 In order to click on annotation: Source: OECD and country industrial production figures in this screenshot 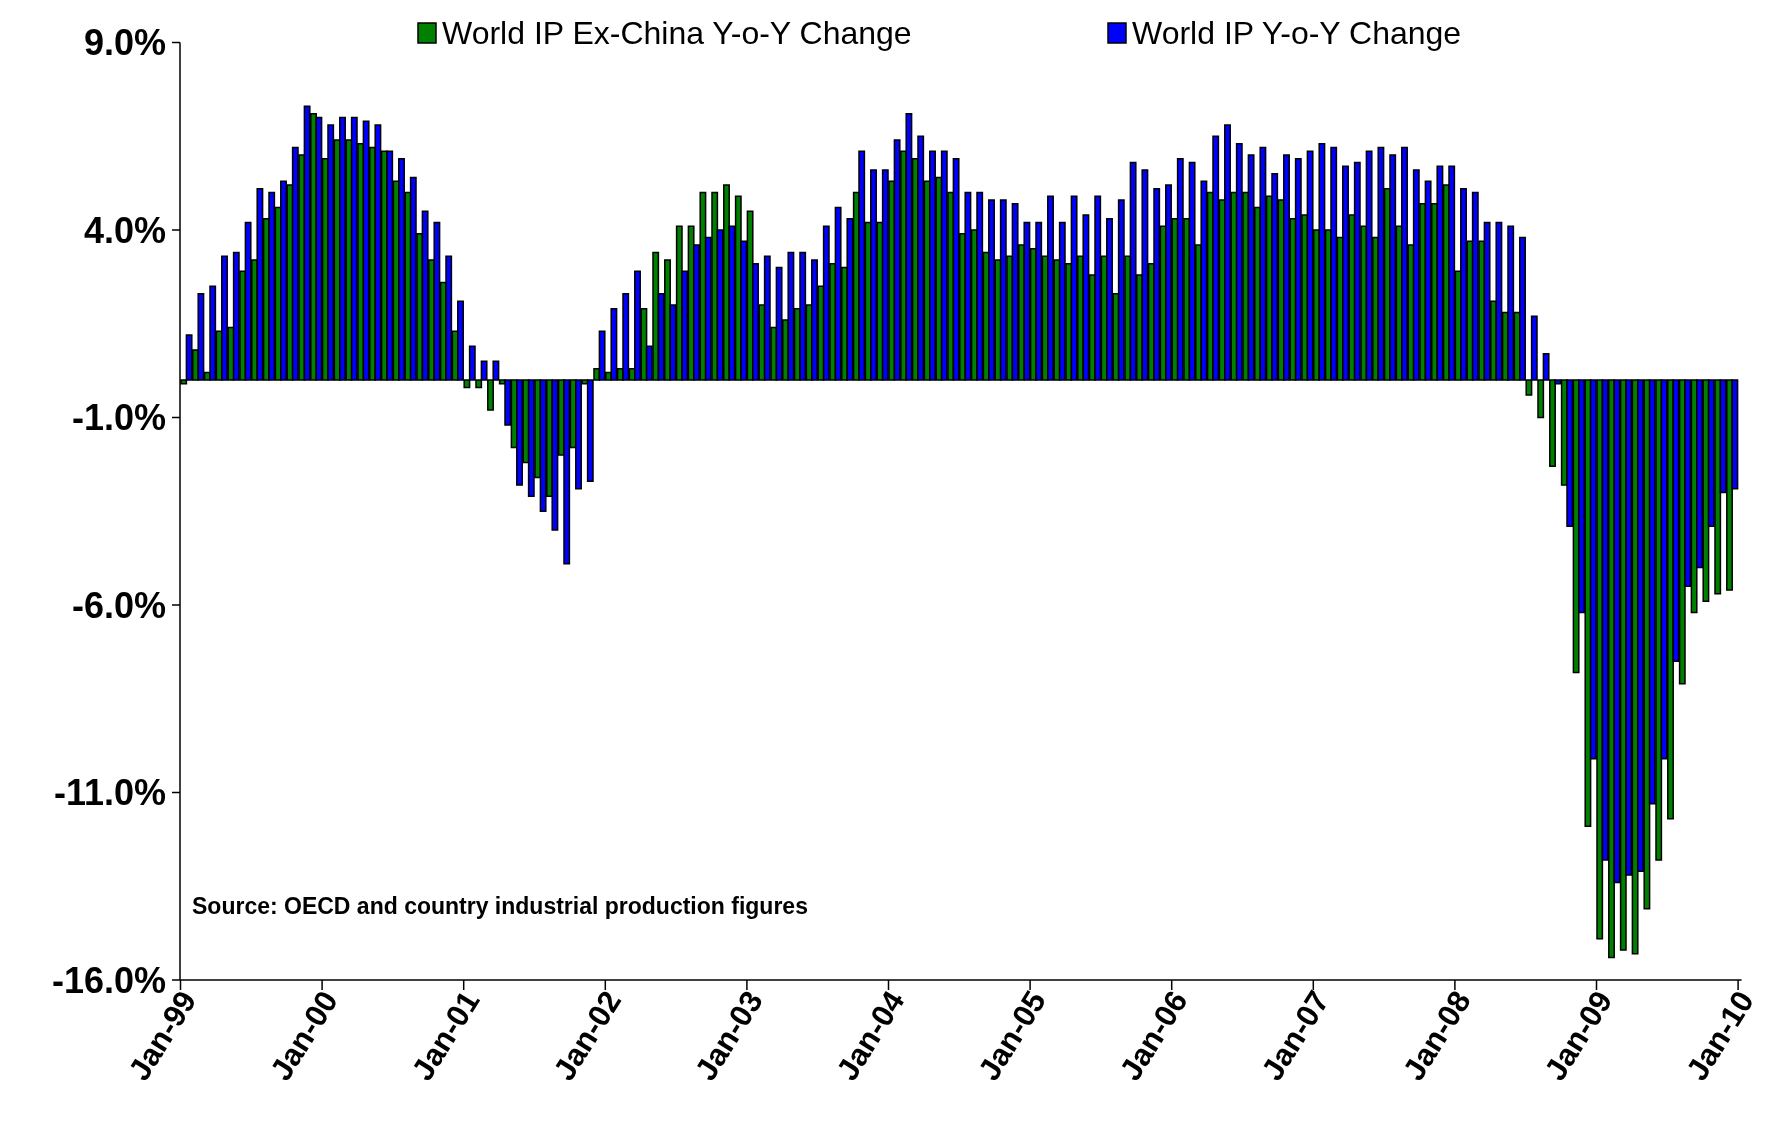, I will do `click(500, 906)`.